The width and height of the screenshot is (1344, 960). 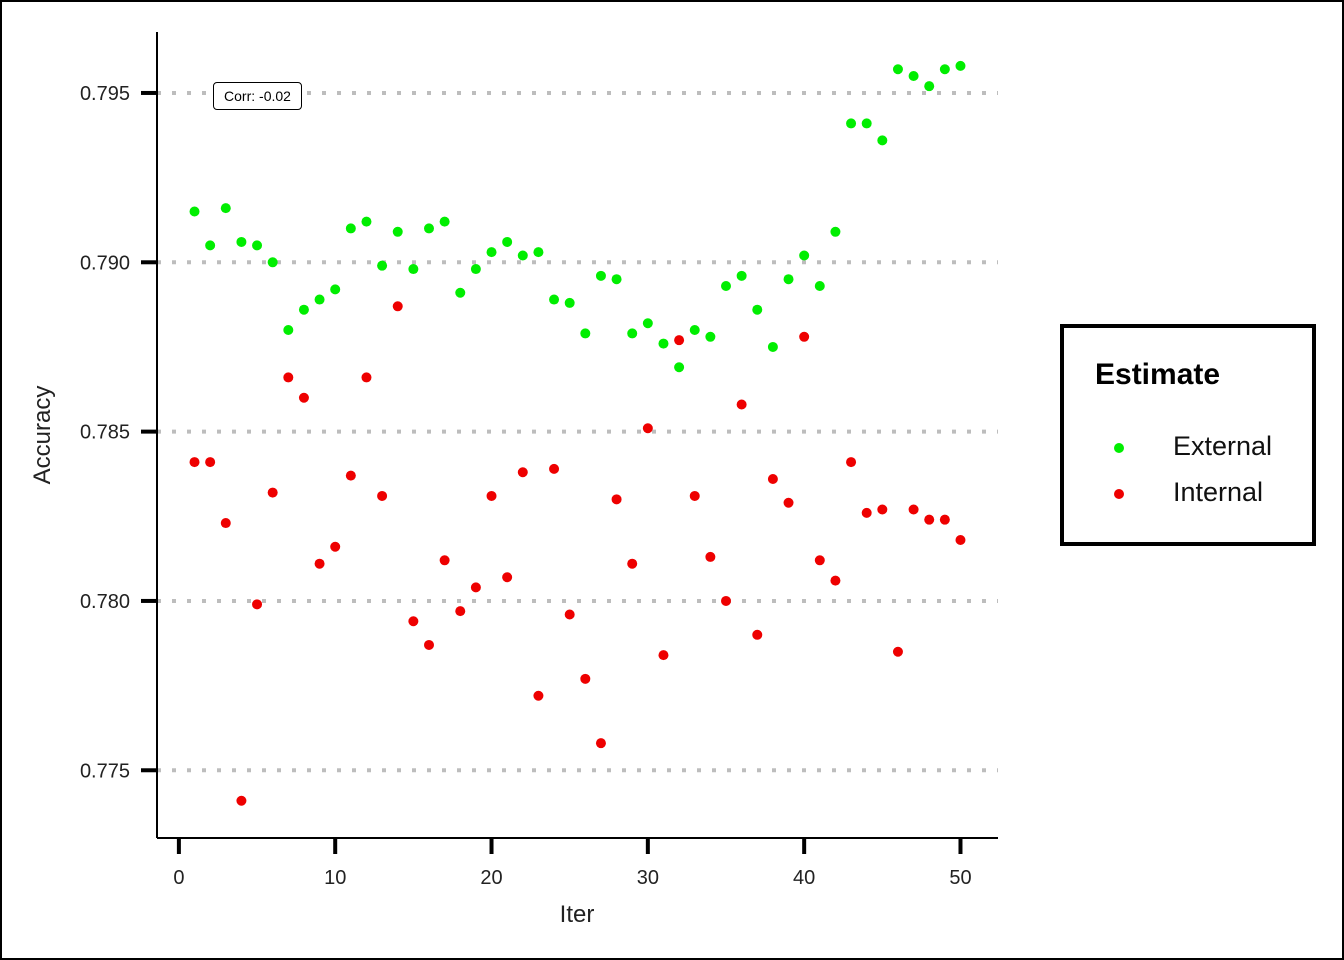 I want to click on legend: Estimate External Internal, so click(x=1188, y=435).